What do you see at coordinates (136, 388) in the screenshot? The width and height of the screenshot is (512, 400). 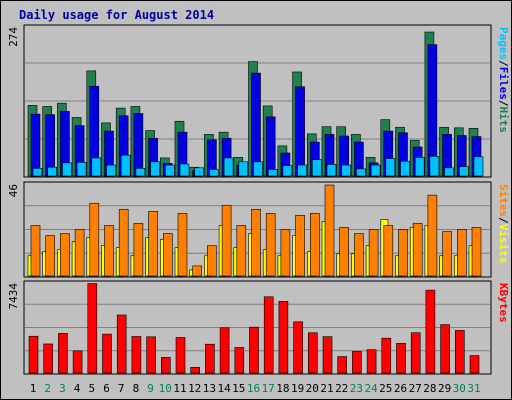 I see `x-tick-label: 8` at bounding box center [136, 388].